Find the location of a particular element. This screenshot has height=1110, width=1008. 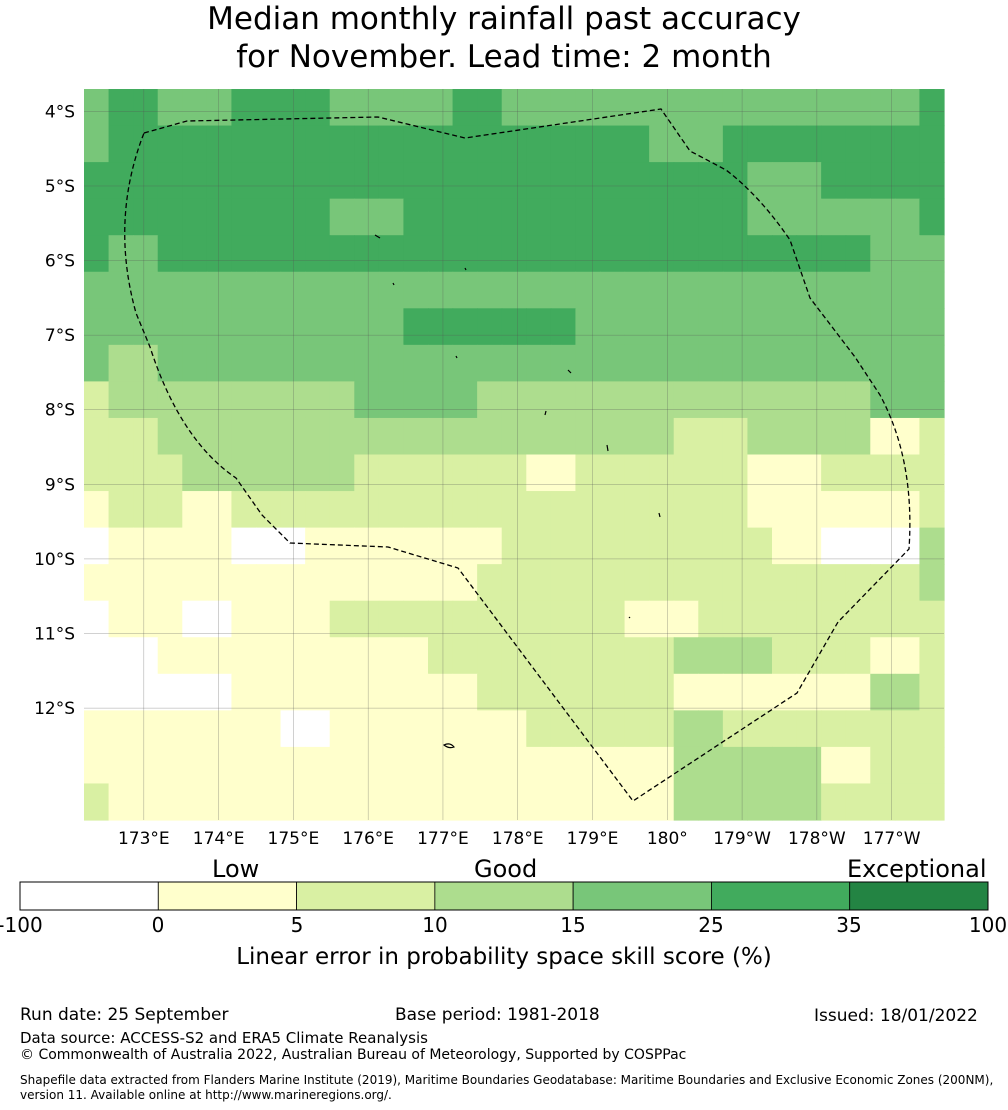

issued-date: Issued: 18/01/2022 is located at coordinates (896, 1016).